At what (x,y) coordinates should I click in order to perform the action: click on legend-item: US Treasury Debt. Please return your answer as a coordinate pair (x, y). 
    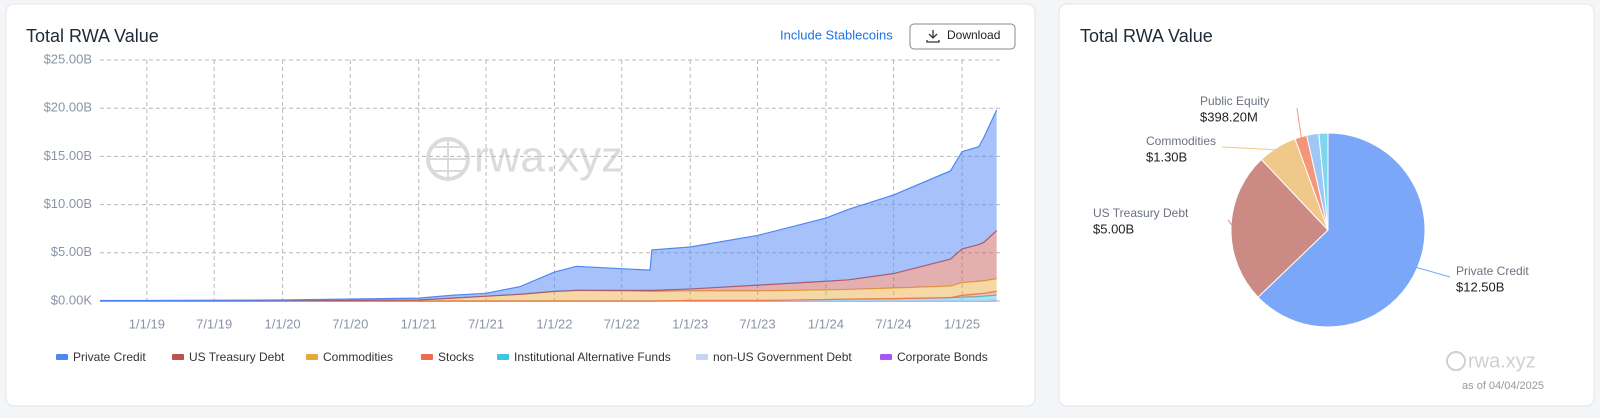
    Looking at the image, I should click on (228, 357).